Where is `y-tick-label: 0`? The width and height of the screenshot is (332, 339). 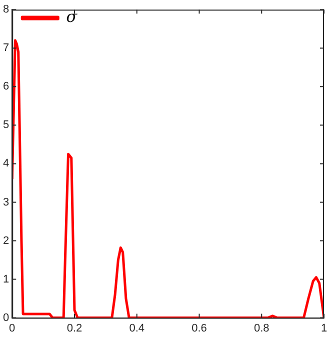 y-tick-label: 0 is located at coordinates (6, 318).